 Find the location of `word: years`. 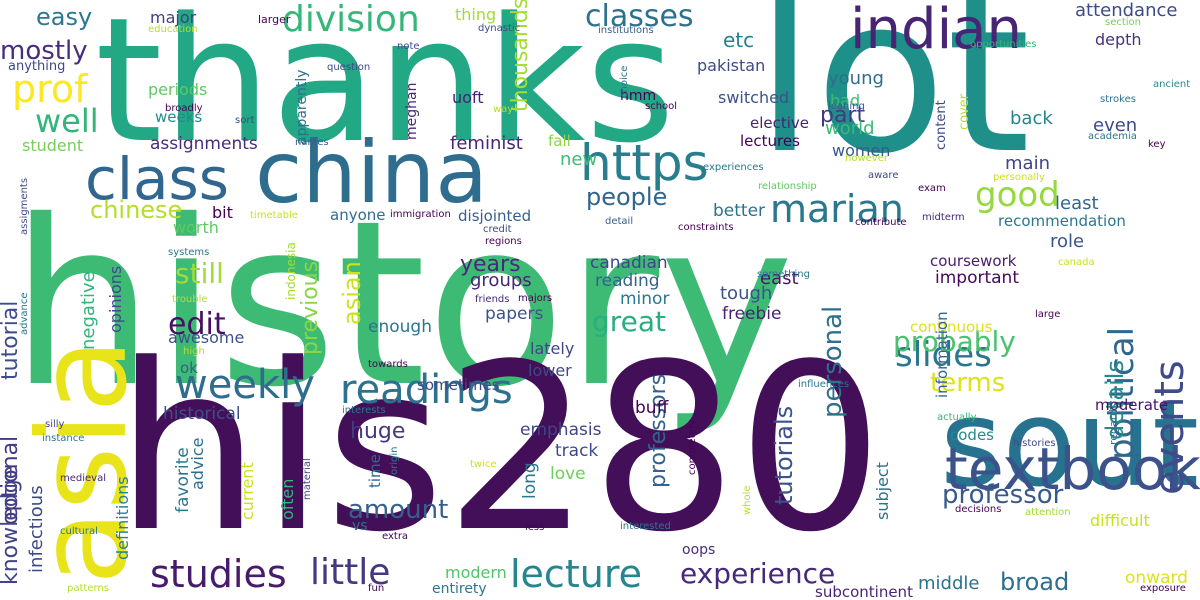

word: years is located at coordinates (490, 264).